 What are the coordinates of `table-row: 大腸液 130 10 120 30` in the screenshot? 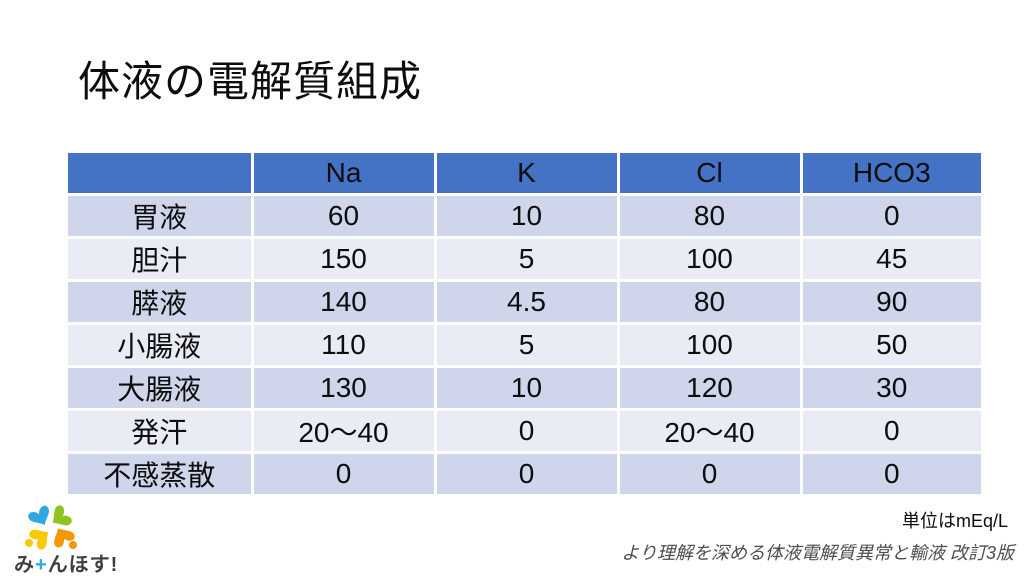 It's located at (524, 388).